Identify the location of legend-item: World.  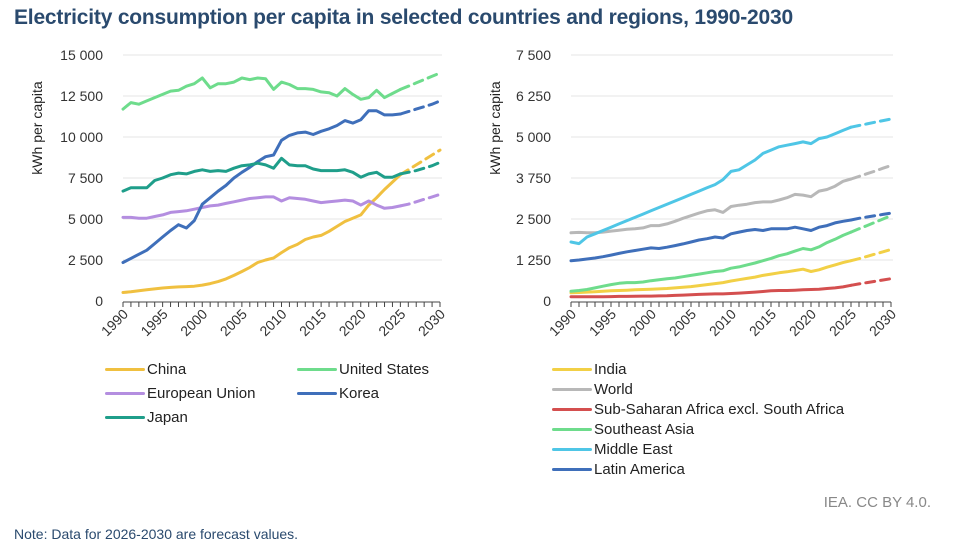
(592, 389).